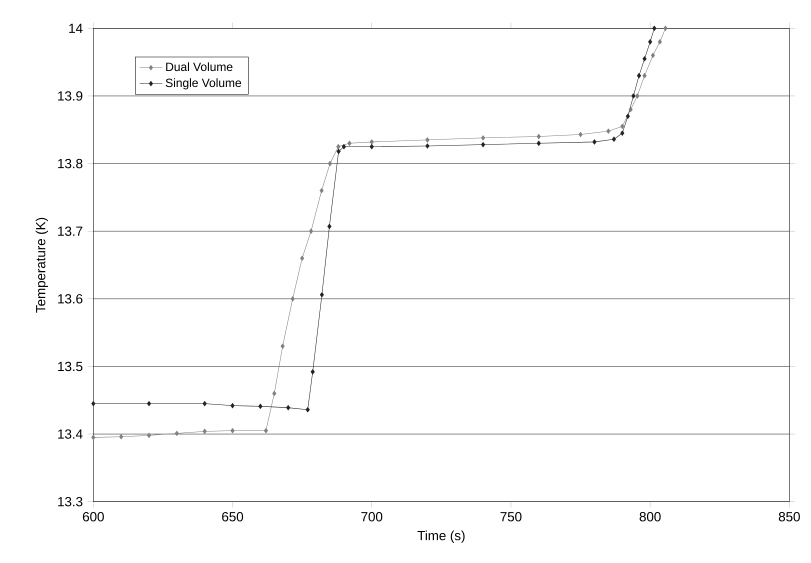  Describe the element at coordinates (70, 231) in the screenshot. I see `y-tick-label: 13.7` at that location.